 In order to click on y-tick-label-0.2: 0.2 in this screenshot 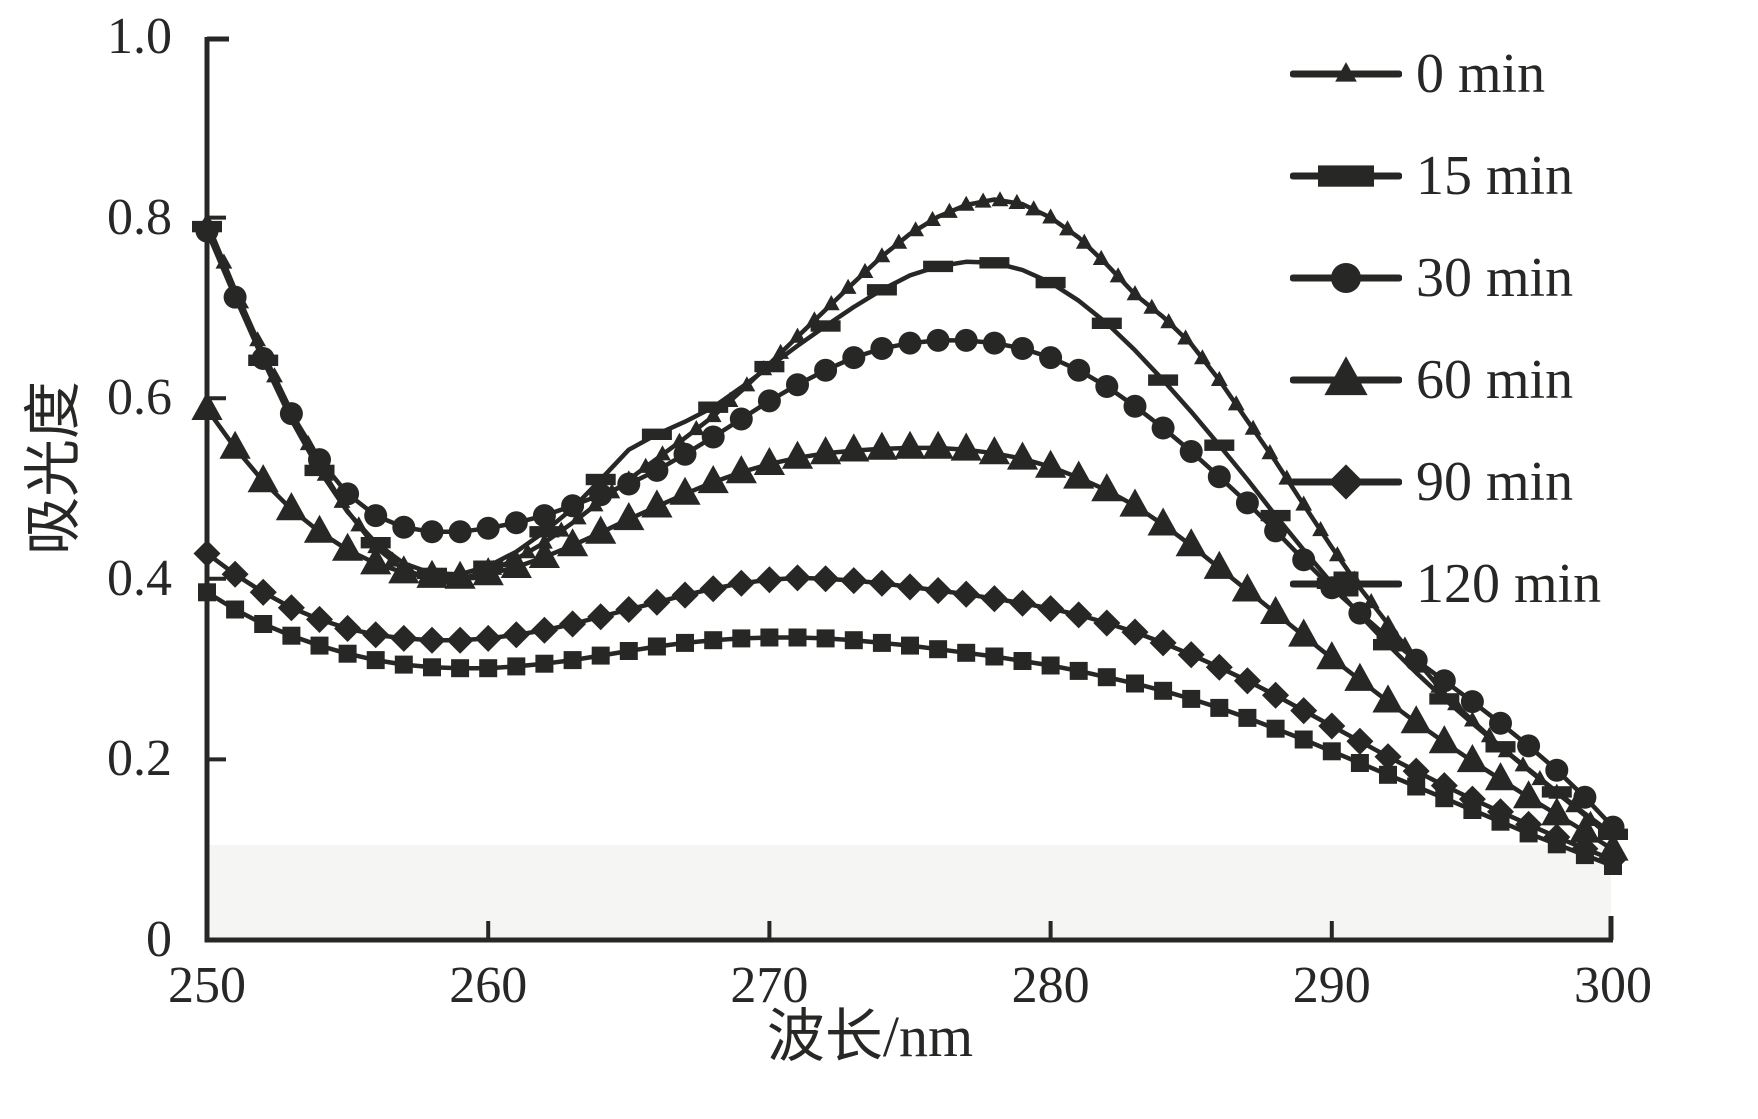, I will do `click(139, 759)`.